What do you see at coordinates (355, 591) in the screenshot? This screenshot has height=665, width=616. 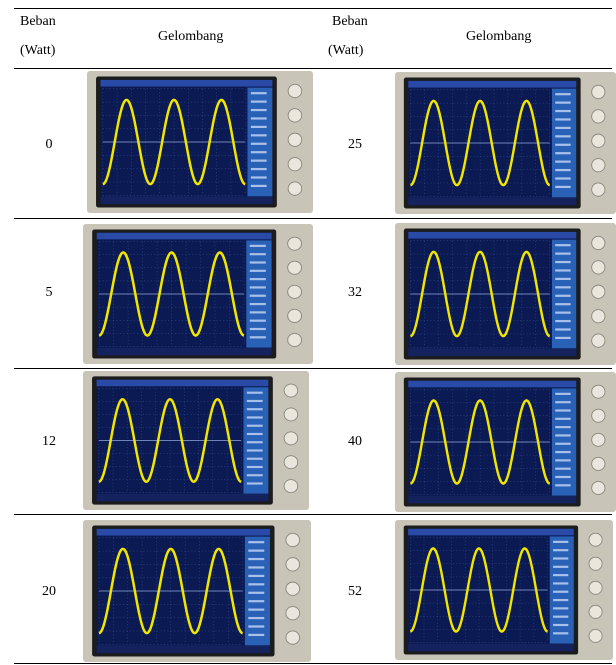 I see `load-value-cell: 52` at bounding box center [355, 591].